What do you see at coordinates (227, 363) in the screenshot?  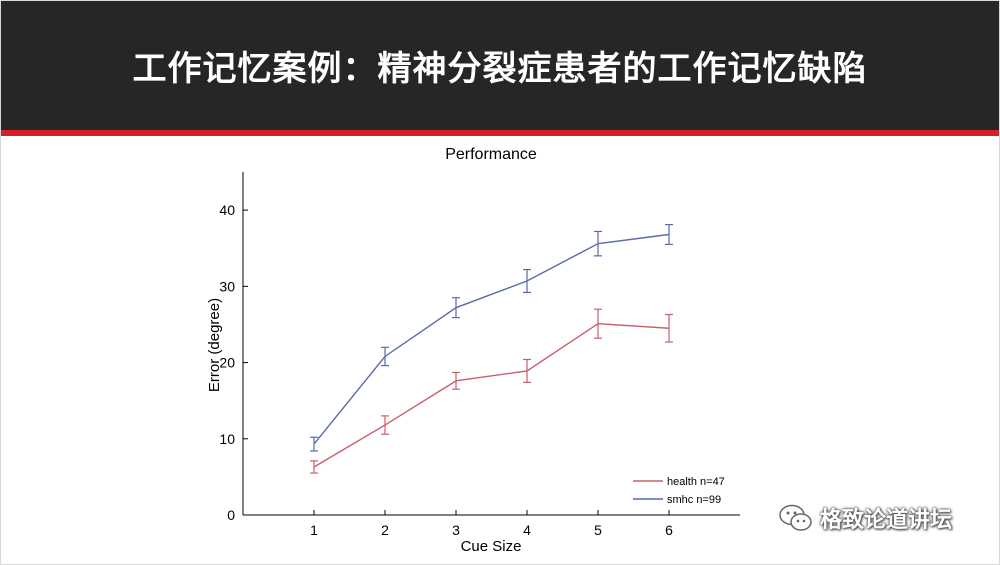 I see `y-tick-label: 20` at bounding box center [227, 363].